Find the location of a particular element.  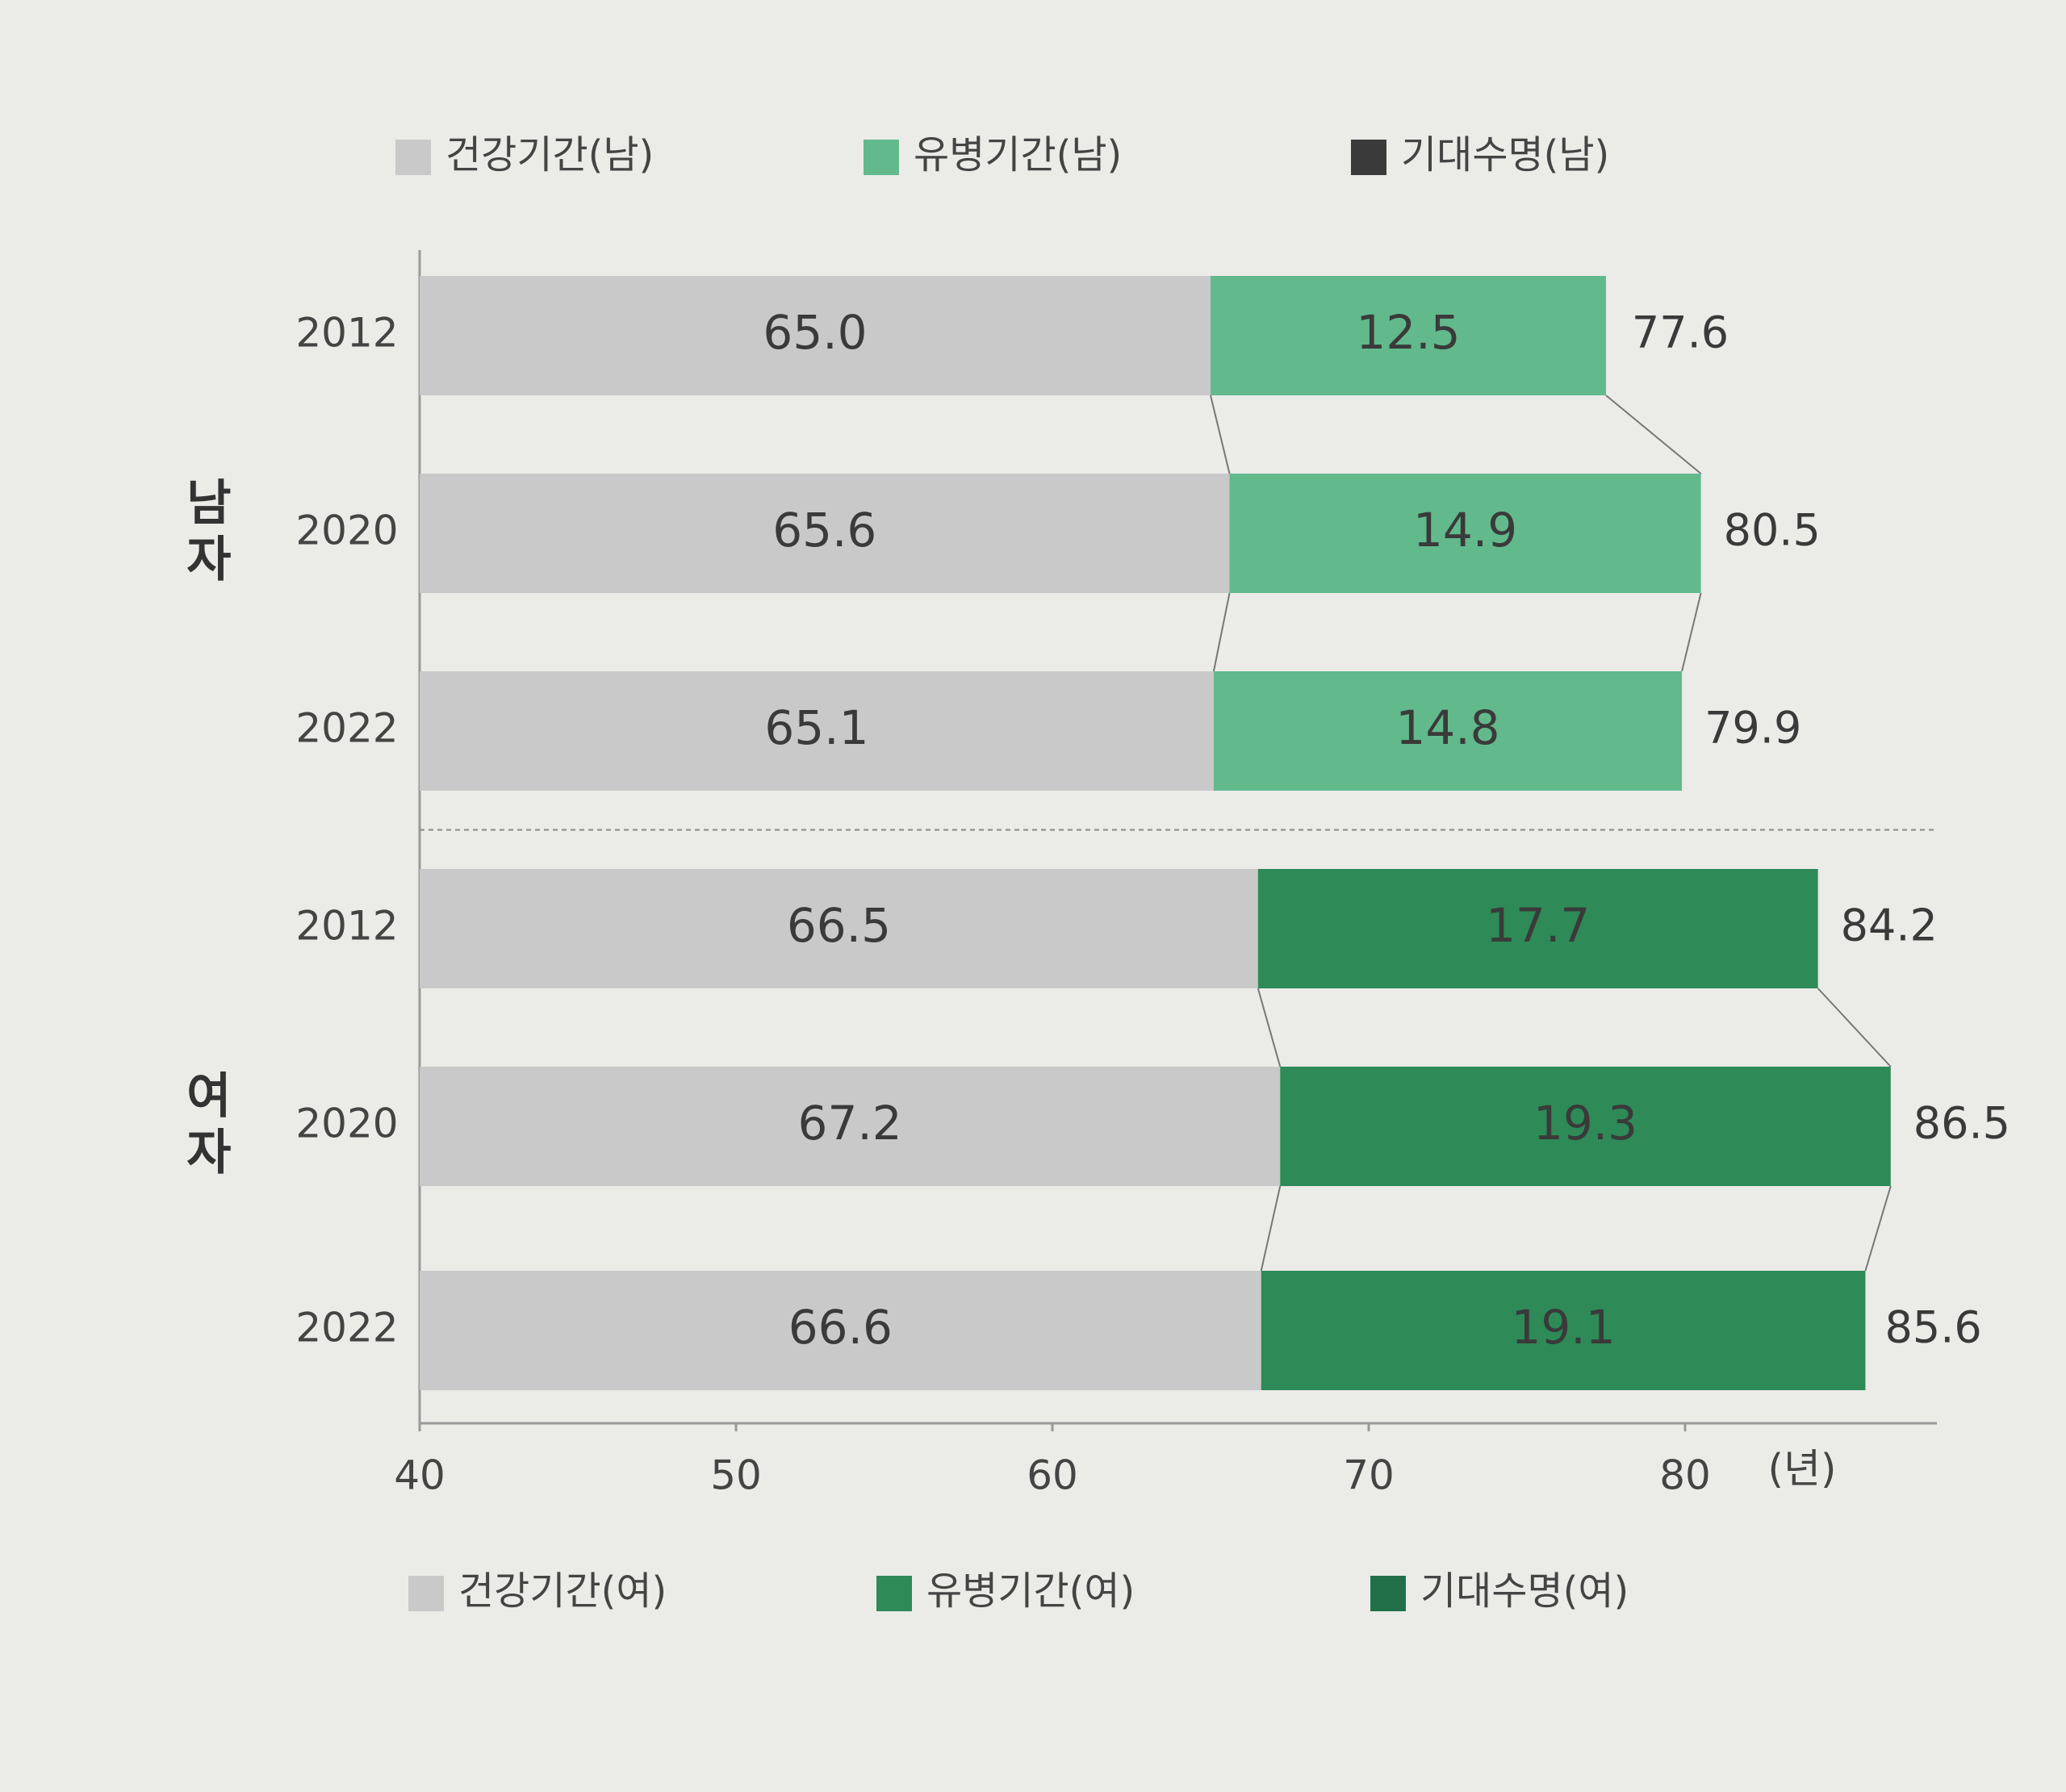

data-label: 14.9 is located at coordinates (1465, 530).